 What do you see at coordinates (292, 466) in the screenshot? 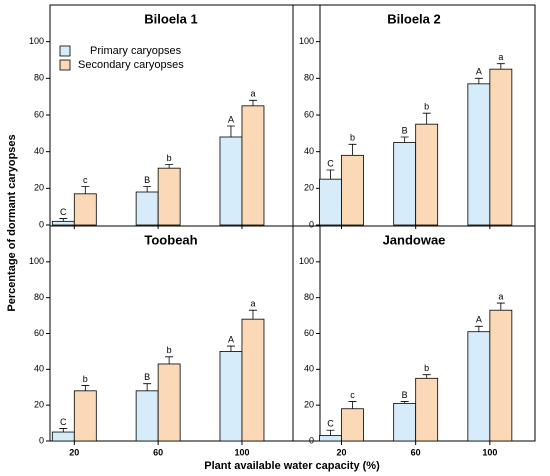
I see `x-axis-label: Plant available water capacity (%)` at bounding box center [292, 466].